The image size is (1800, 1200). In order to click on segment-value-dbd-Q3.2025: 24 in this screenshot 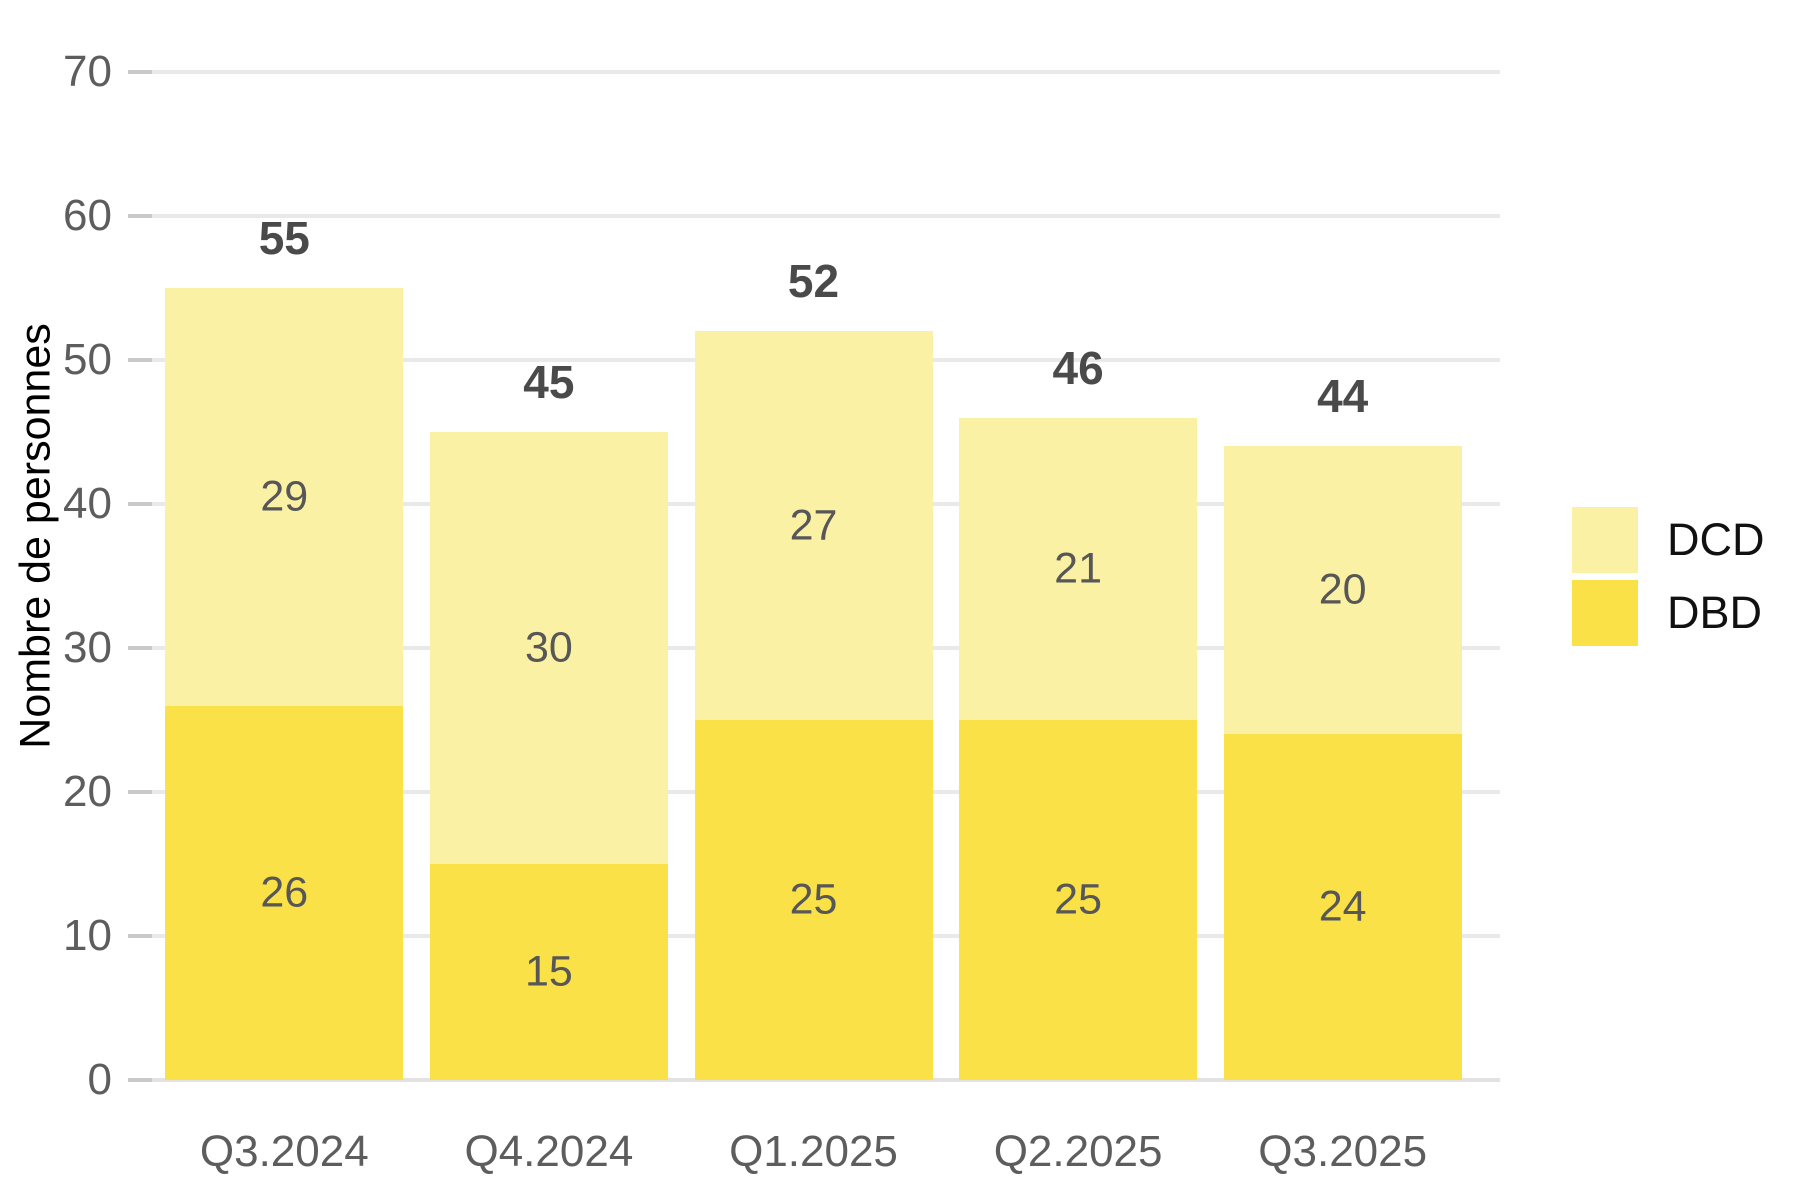, I will do `click(1342, 906)`.